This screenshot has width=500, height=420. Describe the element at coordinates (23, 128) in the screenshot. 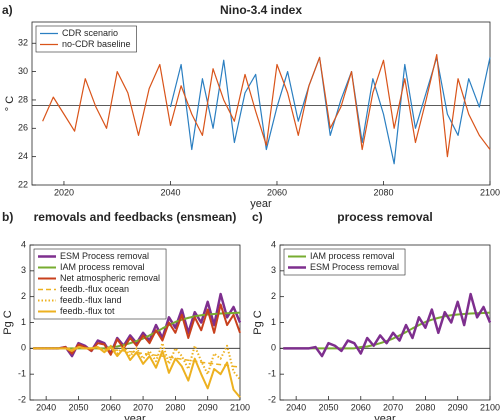

I see `y-tick-label: 26` at that location.